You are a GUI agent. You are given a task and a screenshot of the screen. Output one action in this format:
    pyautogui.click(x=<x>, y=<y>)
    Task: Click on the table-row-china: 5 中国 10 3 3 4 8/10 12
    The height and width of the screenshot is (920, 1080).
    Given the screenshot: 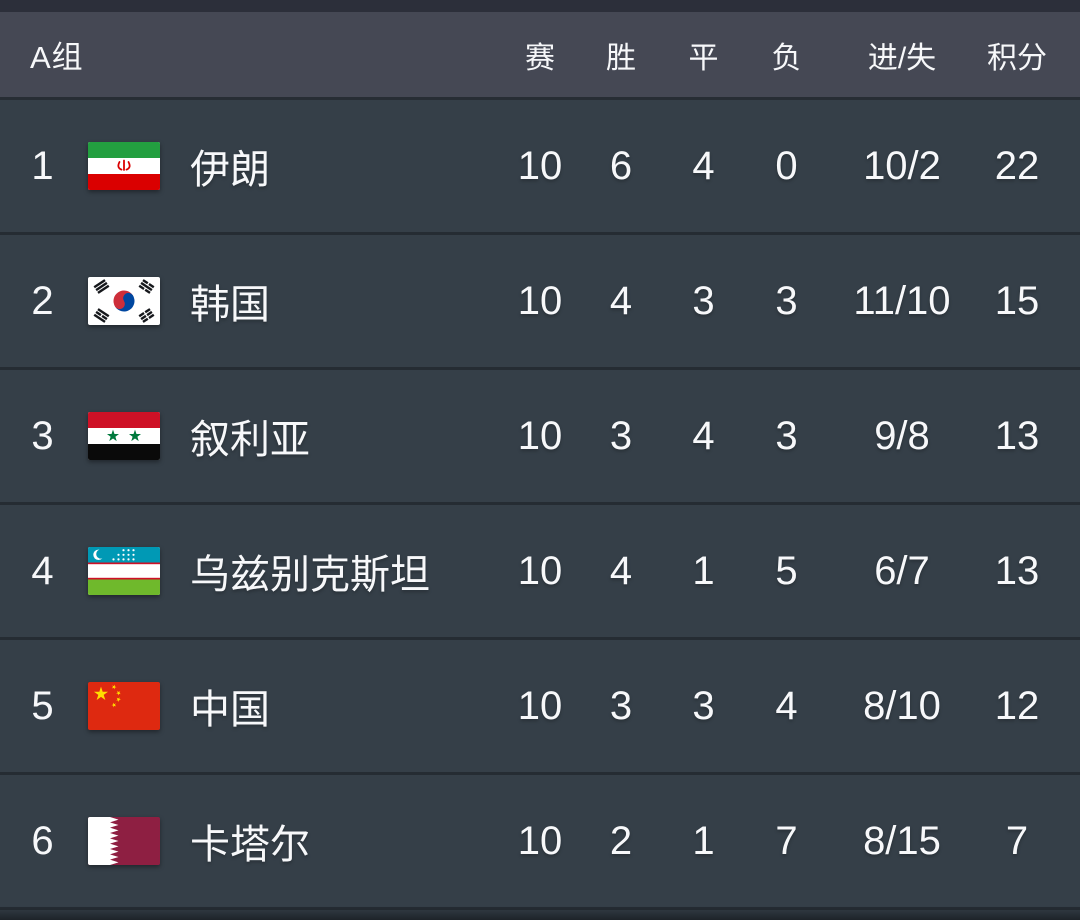 What is the action you would take?
    pyautogui.click(x=540, y=707)
    